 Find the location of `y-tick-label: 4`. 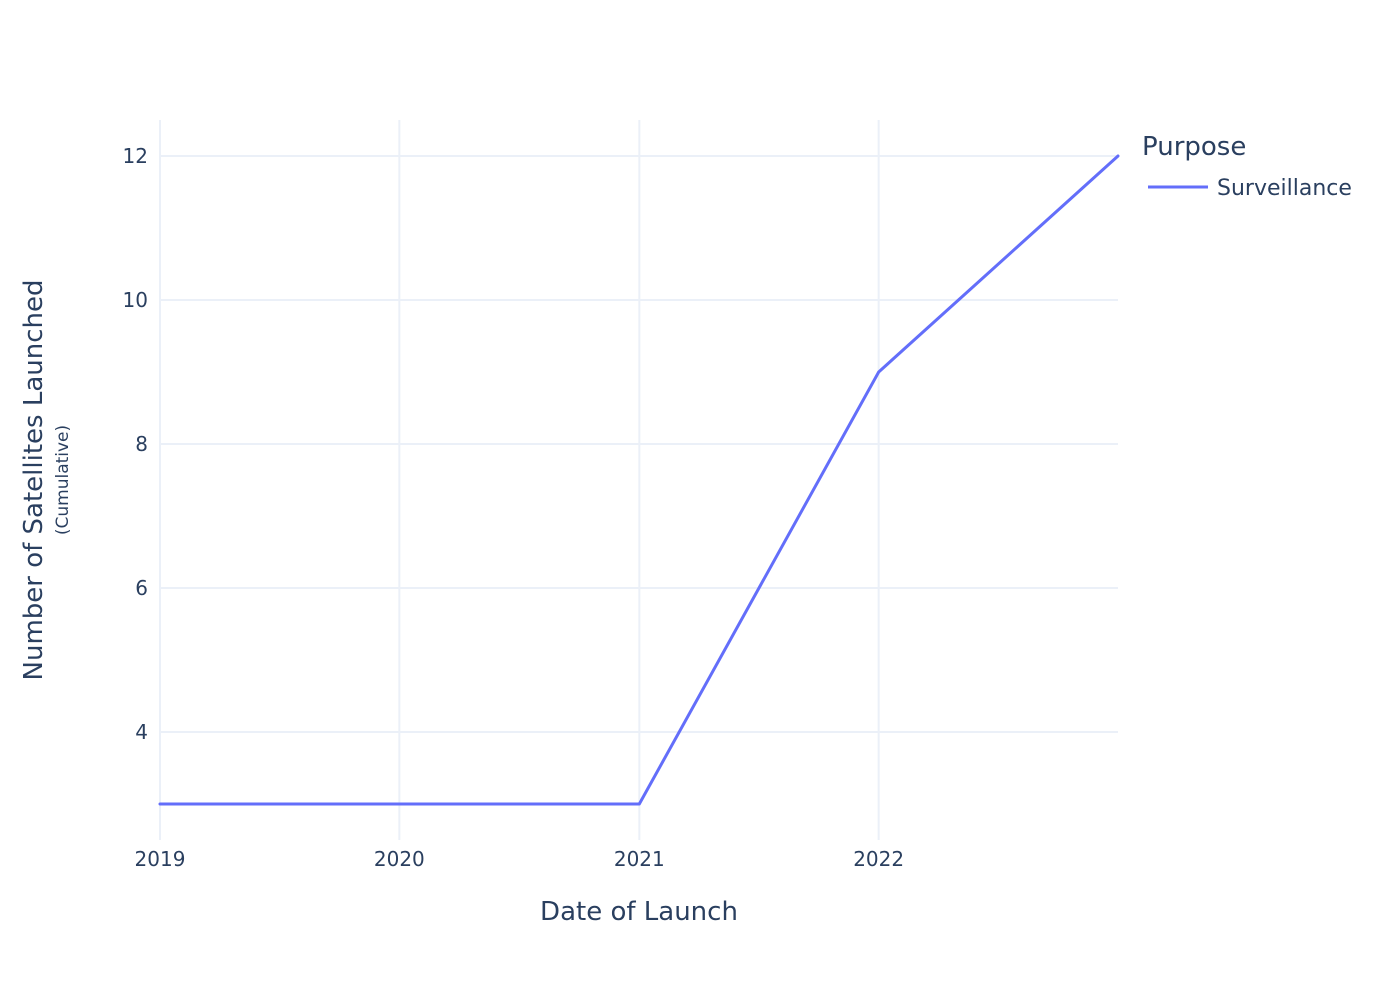

y-tick-label: 4 is located at coordinates (141, 732).